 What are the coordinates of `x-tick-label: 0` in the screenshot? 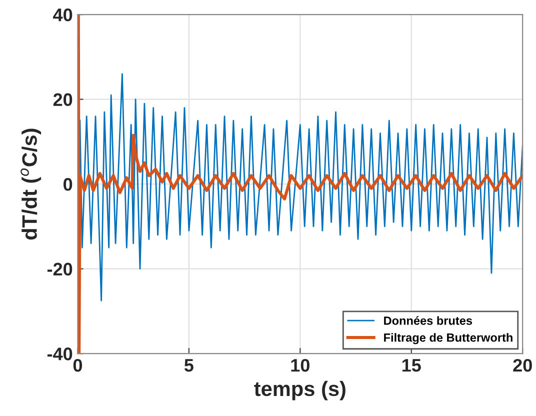 It's located at (77, 365).